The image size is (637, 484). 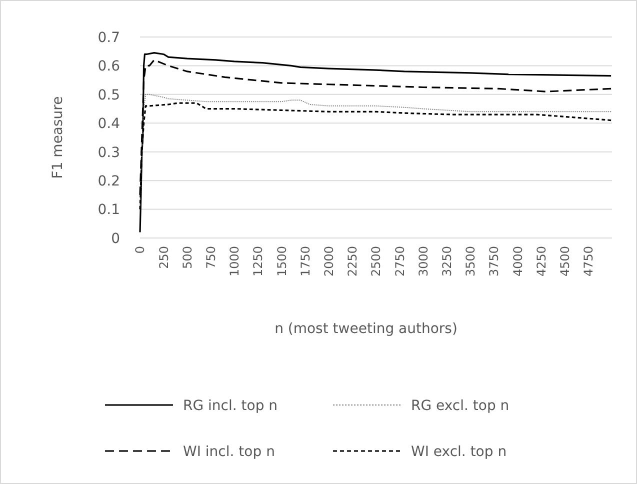 I want to click on legend-label: RG incl. top n, so click(x=230, y=406).